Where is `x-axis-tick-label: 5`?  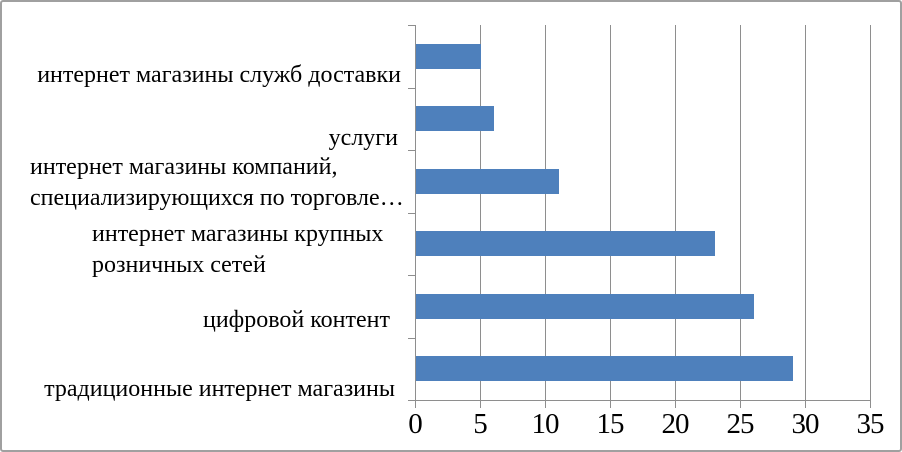 x-axis-tick-label: 5 is located at coordinates (480, 424).